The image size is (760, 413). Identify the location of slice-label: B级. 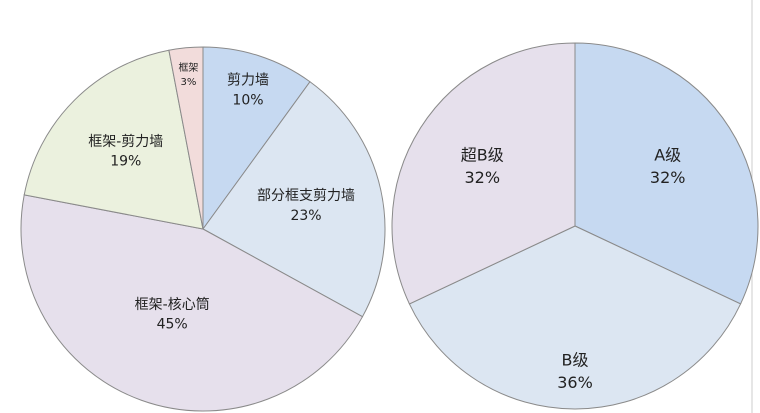
(575, 360).